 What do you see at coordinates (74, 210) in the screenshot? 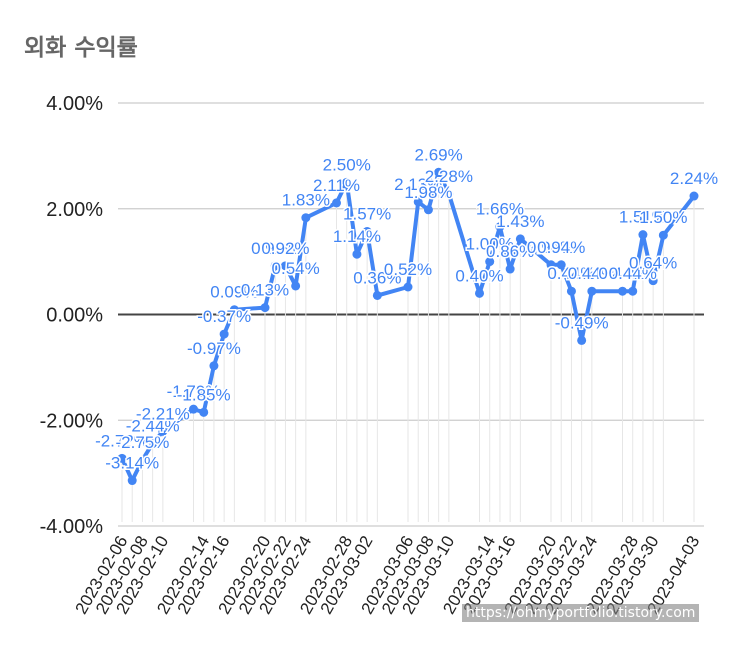
I see `y-tick-label: 2.00%` at bounding box center [74, 210].